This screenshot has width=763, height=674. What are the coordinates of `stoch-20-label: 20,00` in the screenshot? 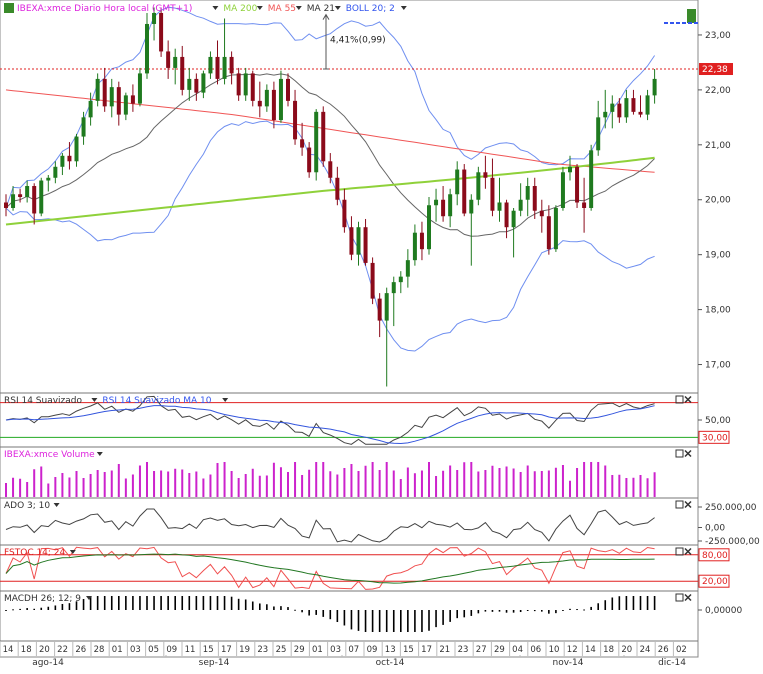 It's located at (715, 582).